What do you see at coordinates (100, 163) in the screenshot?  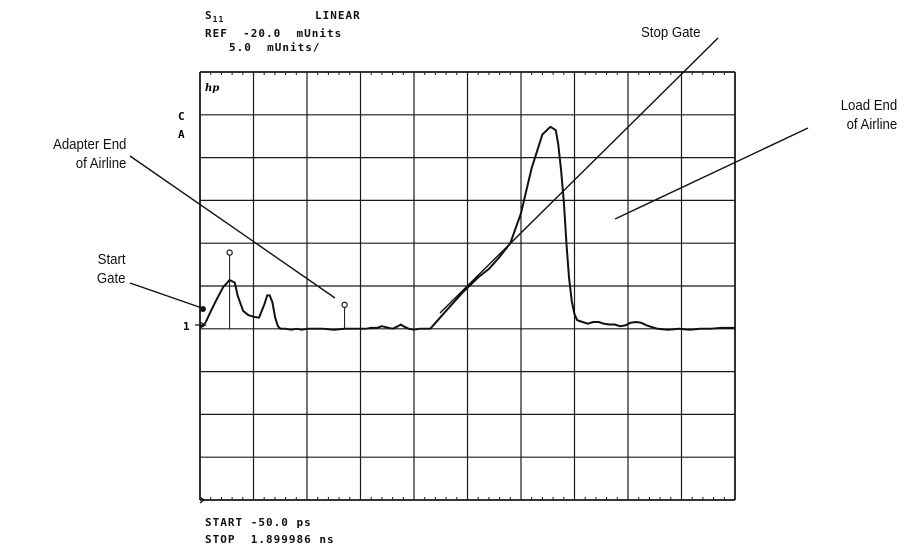 I see `adapter-end-label-line-2: of Airline` at bounding box center [100, 163].